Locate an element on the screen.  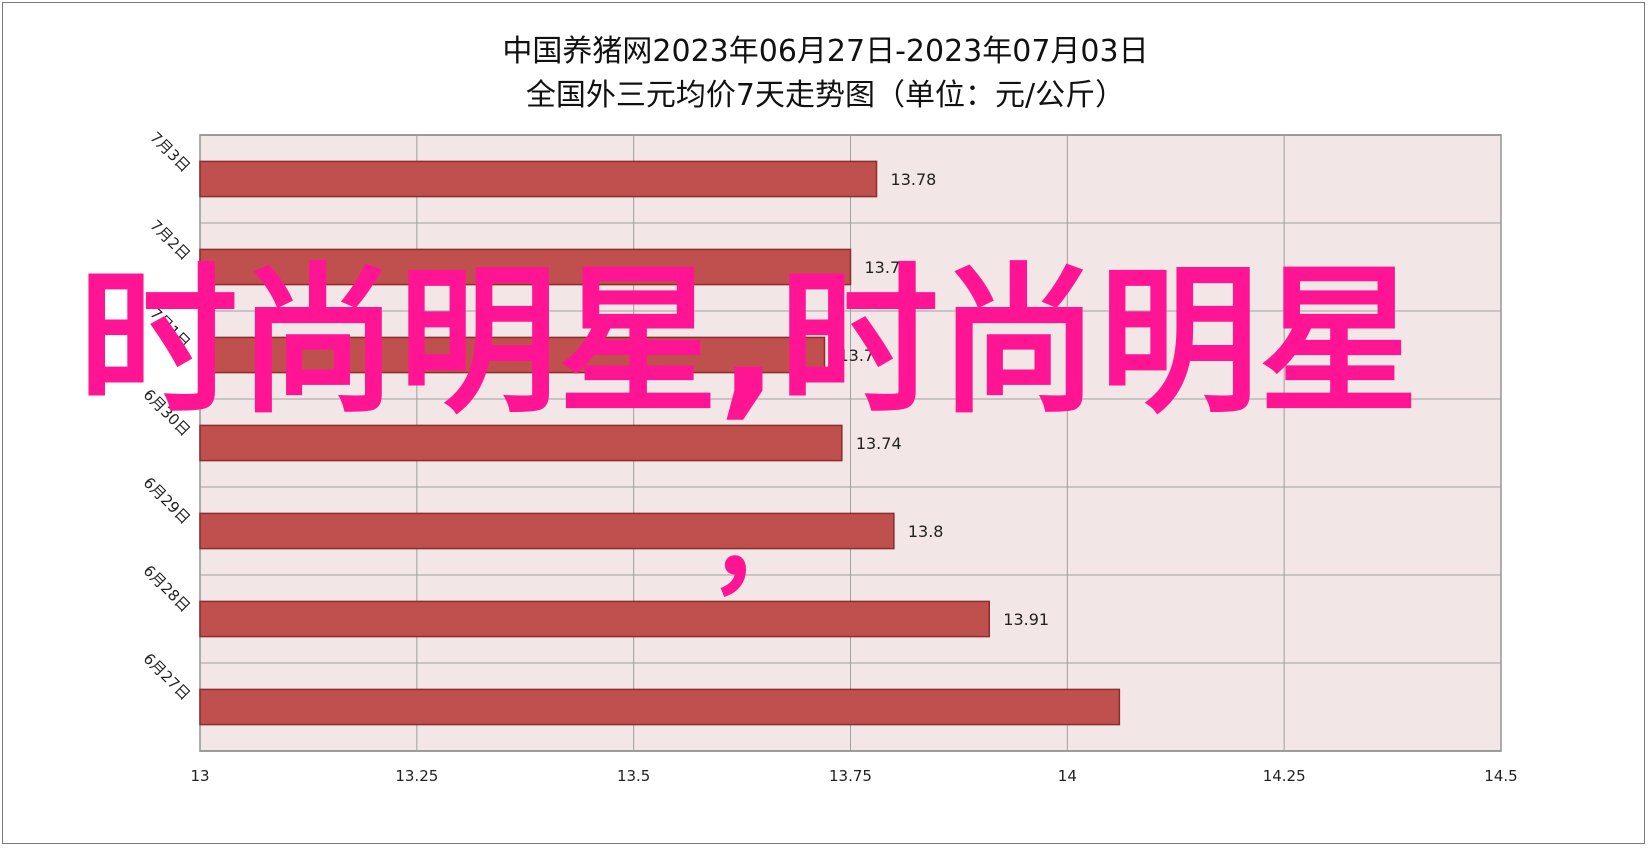
data-label: 13.75 is located at coordinates (888, 267).